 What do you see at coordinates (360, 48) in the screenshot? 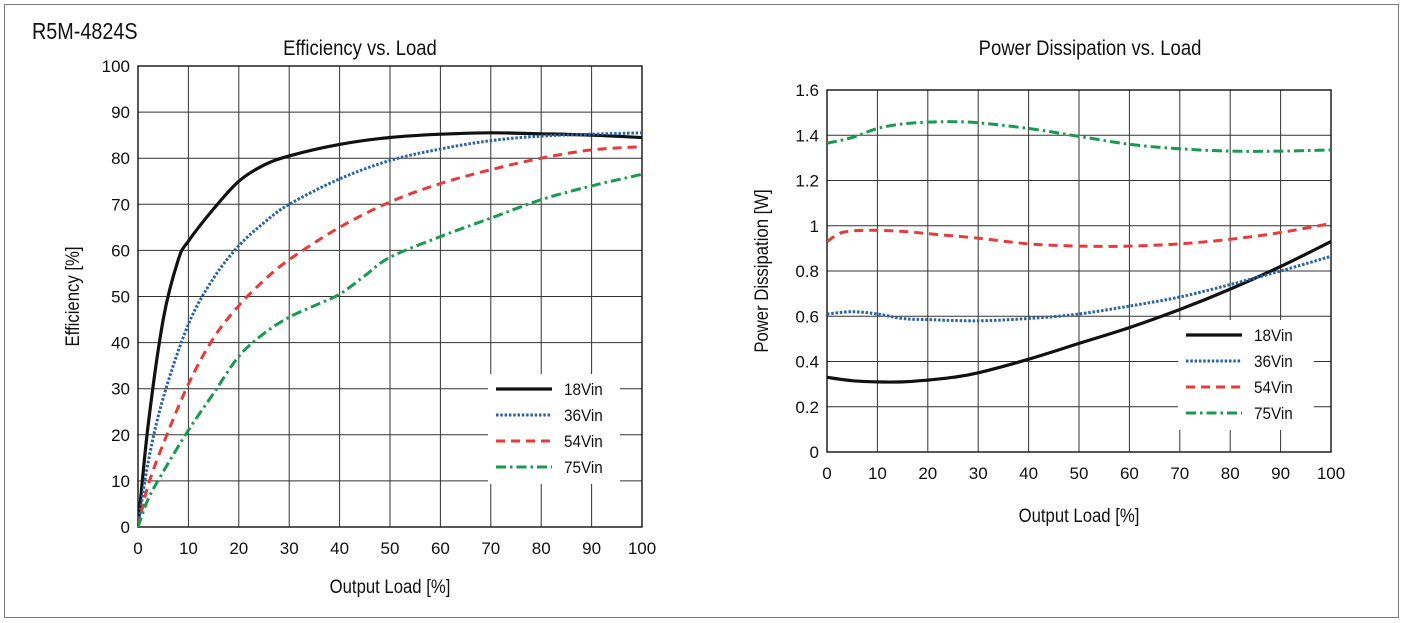
I see `eff-chart-title: Efficiency vs. Load` at bounding box center [360, 48].